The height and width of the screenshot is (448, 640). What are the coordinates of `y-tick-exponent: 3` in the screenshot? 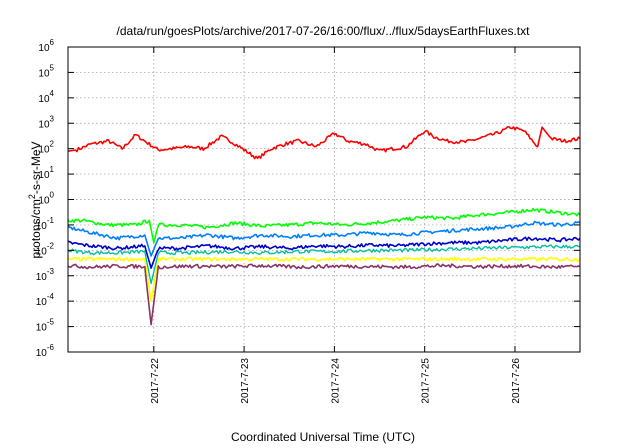 It's located at (52, 118).